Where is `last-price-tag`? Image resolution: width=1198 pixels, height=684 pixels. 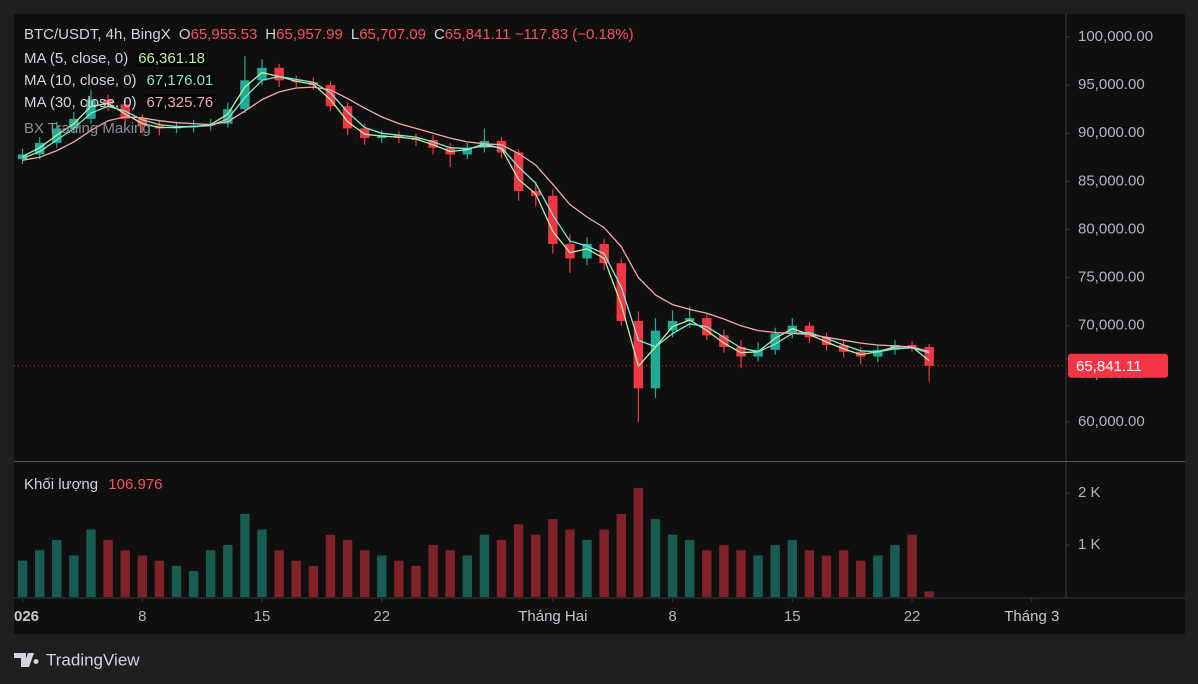
last-price-tag is located at coordinates (1118, 365).